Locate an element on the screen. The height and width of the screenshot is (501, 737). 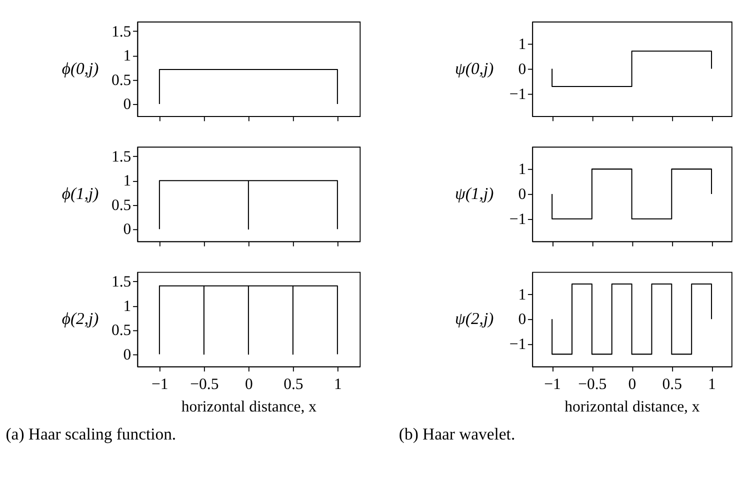
y-axis-title: ϕ(2,j) is located at coordinates (81, 318).